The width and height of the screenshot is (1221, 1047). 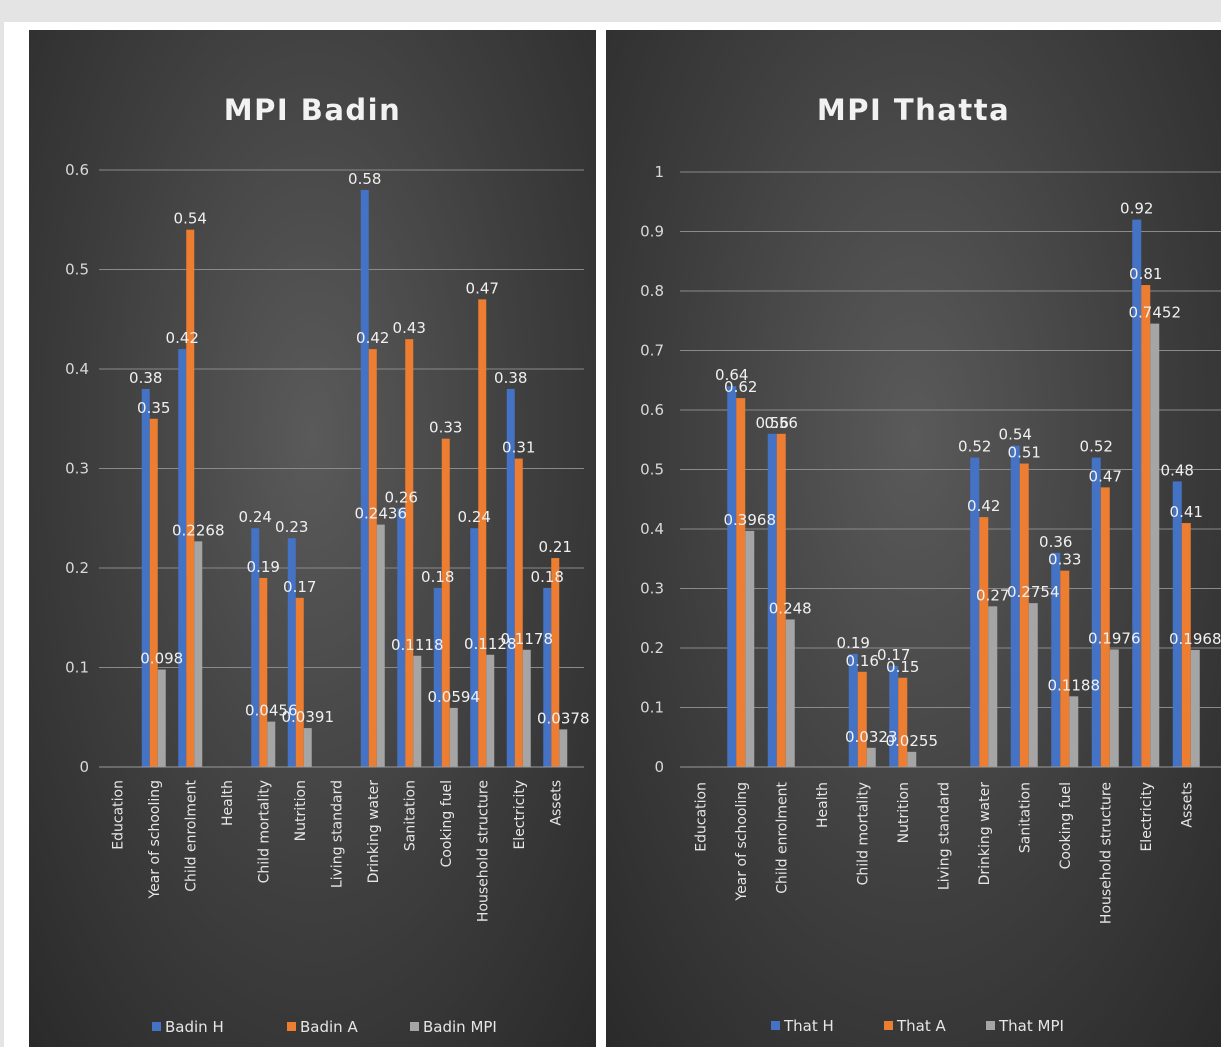 I want to click on y-tick-label: 0, so click(x=84, y=767).